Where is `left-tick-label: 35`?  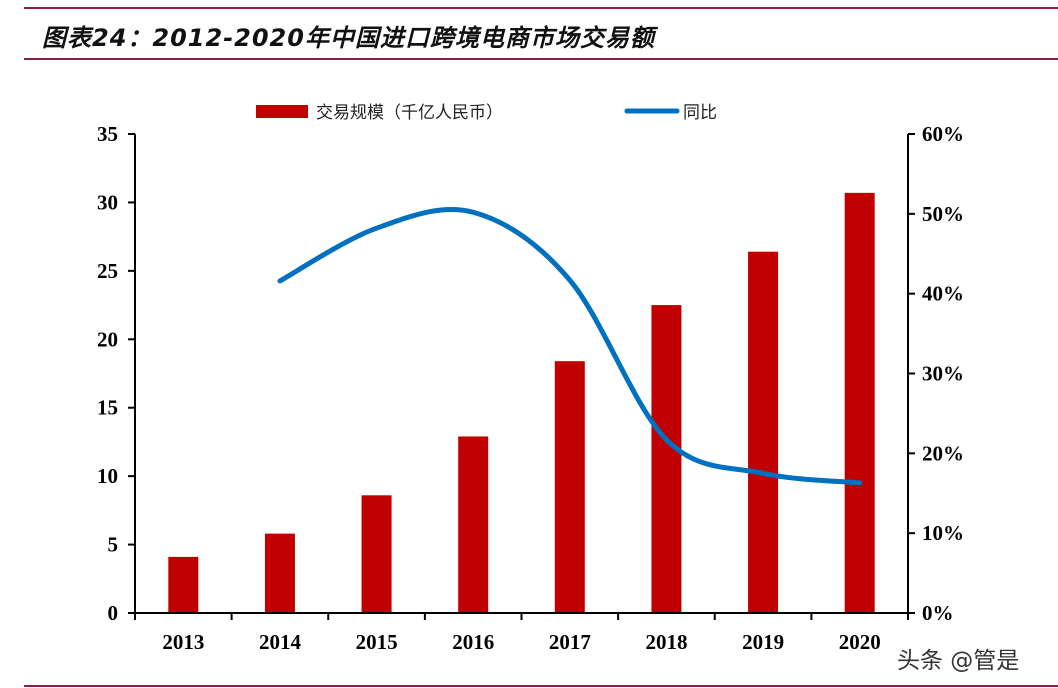
left-tick-label: 35 is located at coordinates (107, 134).